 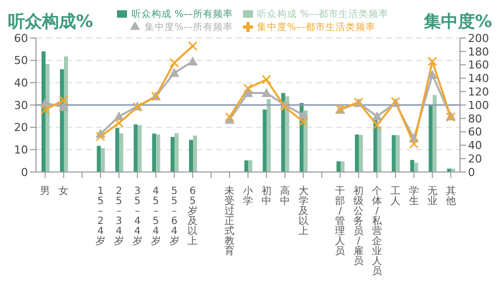 I want to click on y-tick-label: 60, so click(x=21, y=38).